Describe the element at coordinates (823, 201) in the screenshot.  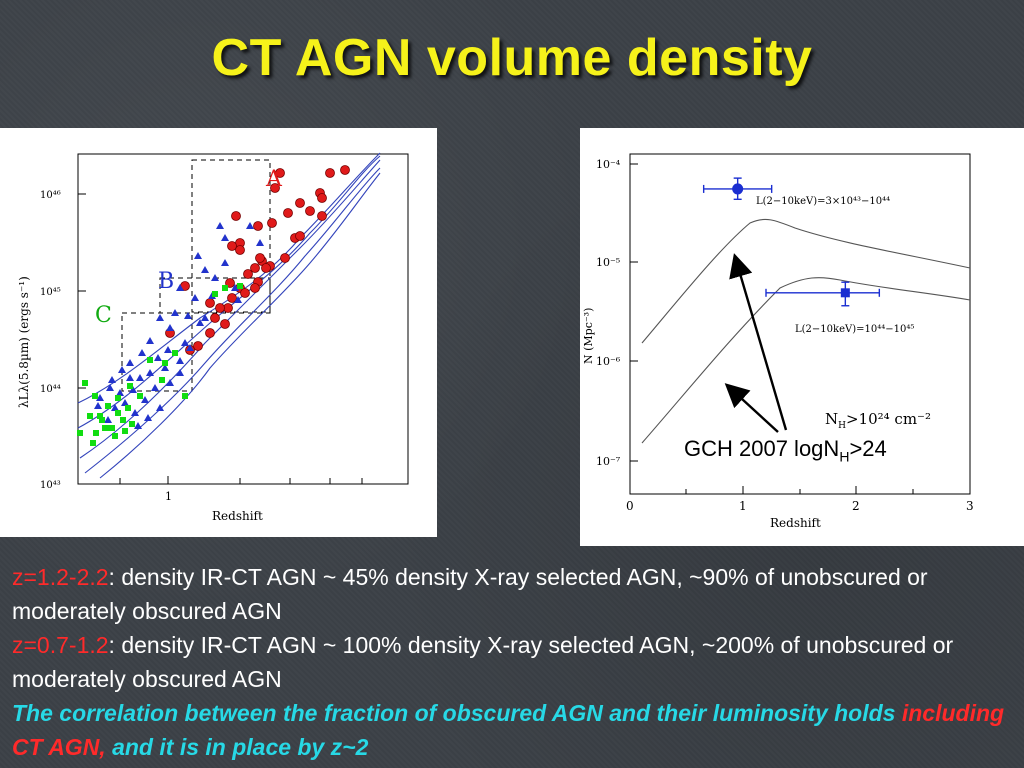
I see `upper-curve-label: L(2−10keV)=3×10⁴³−10⁴⁴` at that location.